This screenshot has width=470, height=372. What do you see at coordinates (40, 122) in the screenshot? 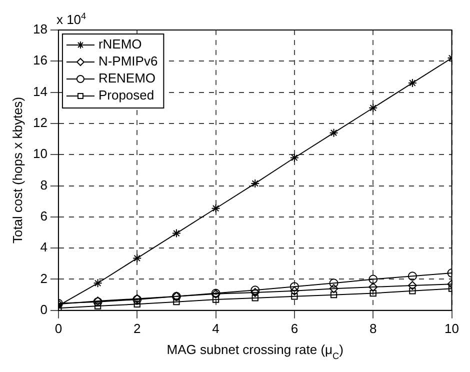
I see `y-tick-label: 12` at bounding box center [40, 122].